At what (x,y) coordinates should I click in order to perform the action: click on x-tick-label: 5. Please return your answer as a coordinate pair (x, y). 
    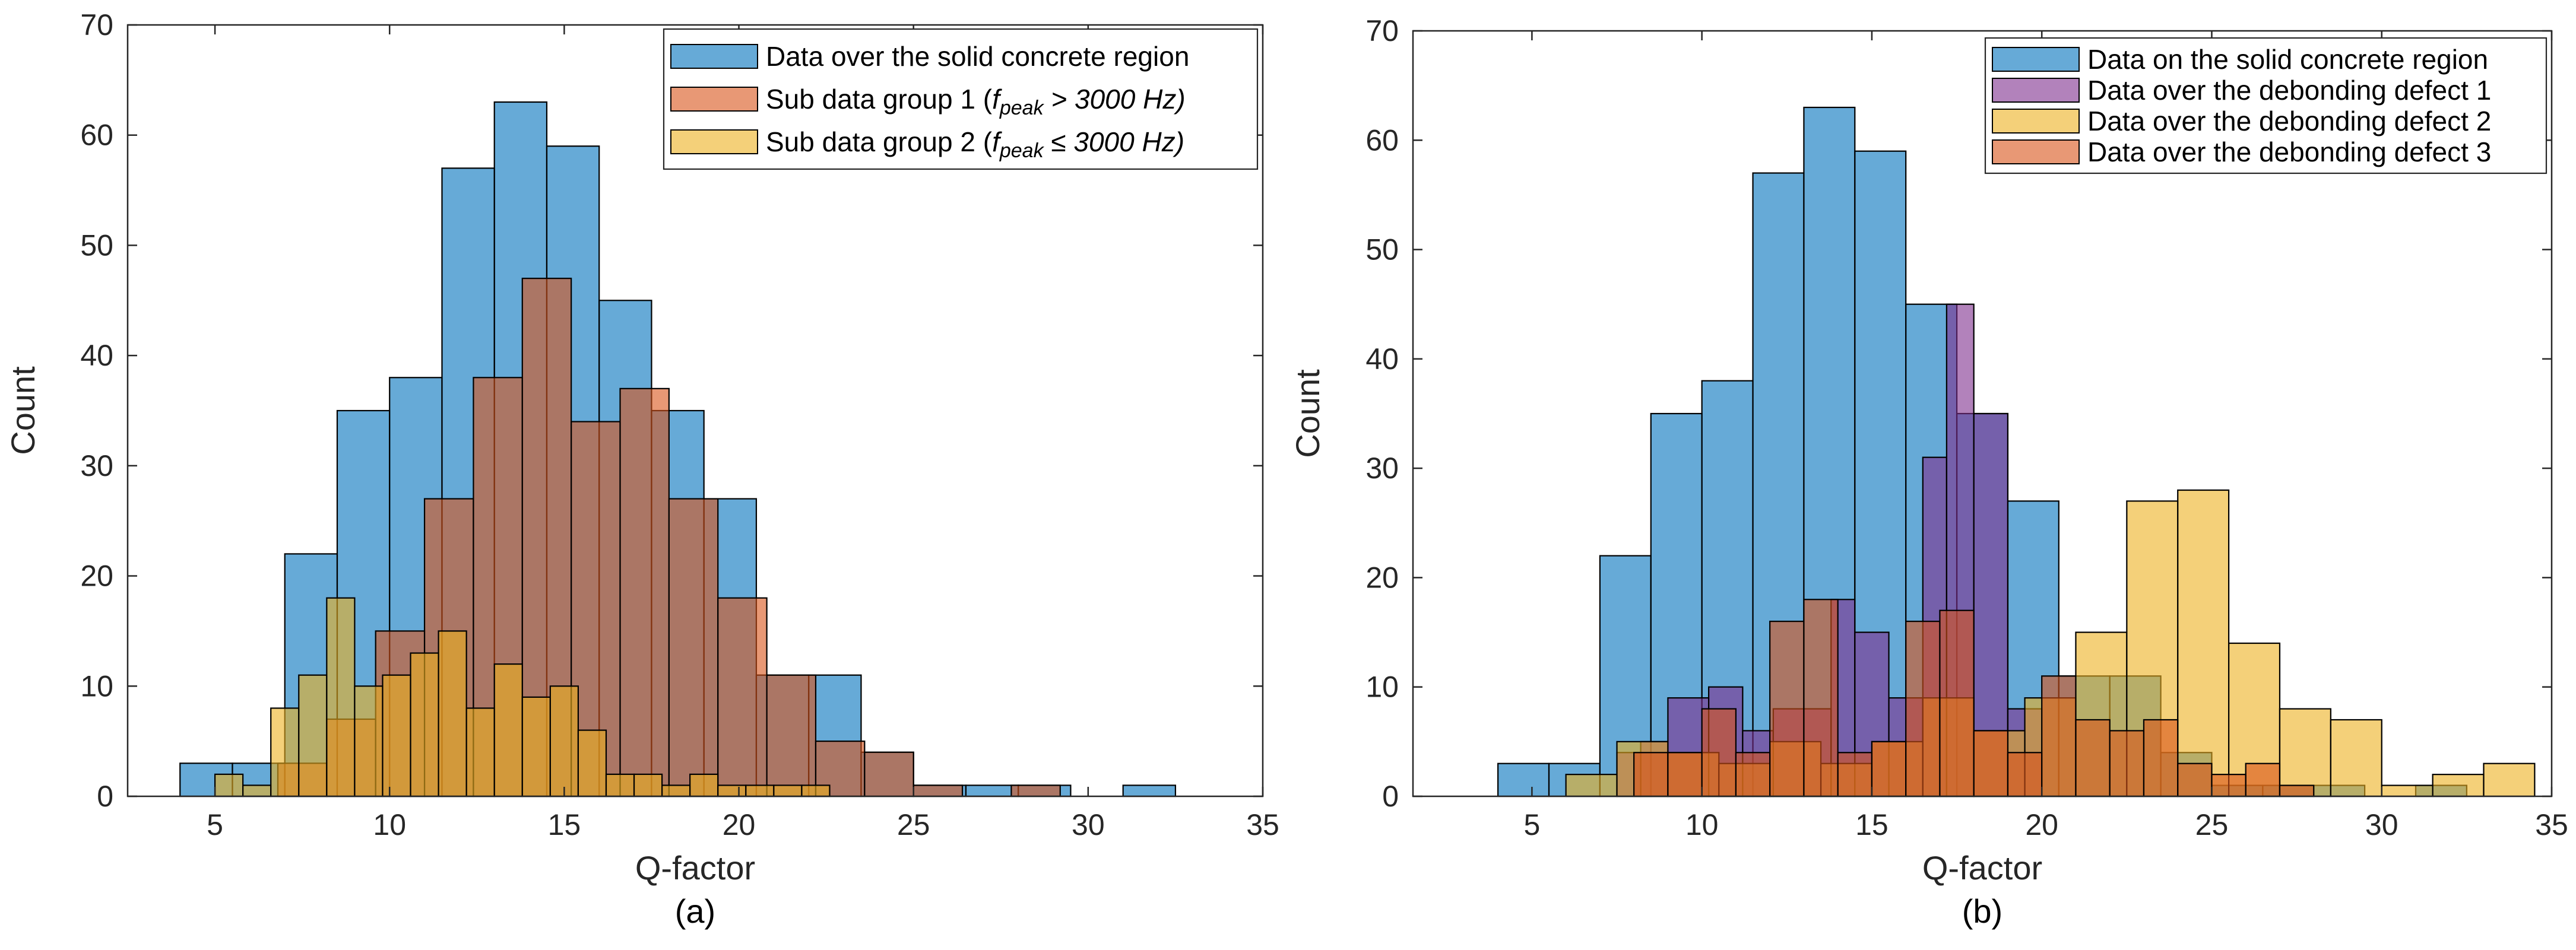
    Looking at the image, I should click on (1532, 824).